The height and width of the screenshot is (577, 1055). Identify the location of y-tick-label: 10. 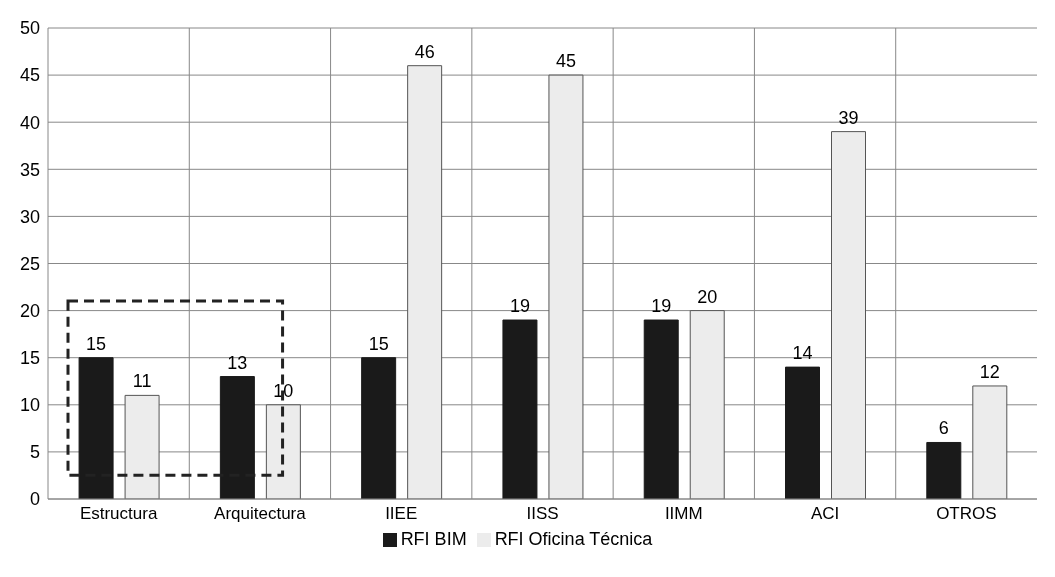
(29, 405).